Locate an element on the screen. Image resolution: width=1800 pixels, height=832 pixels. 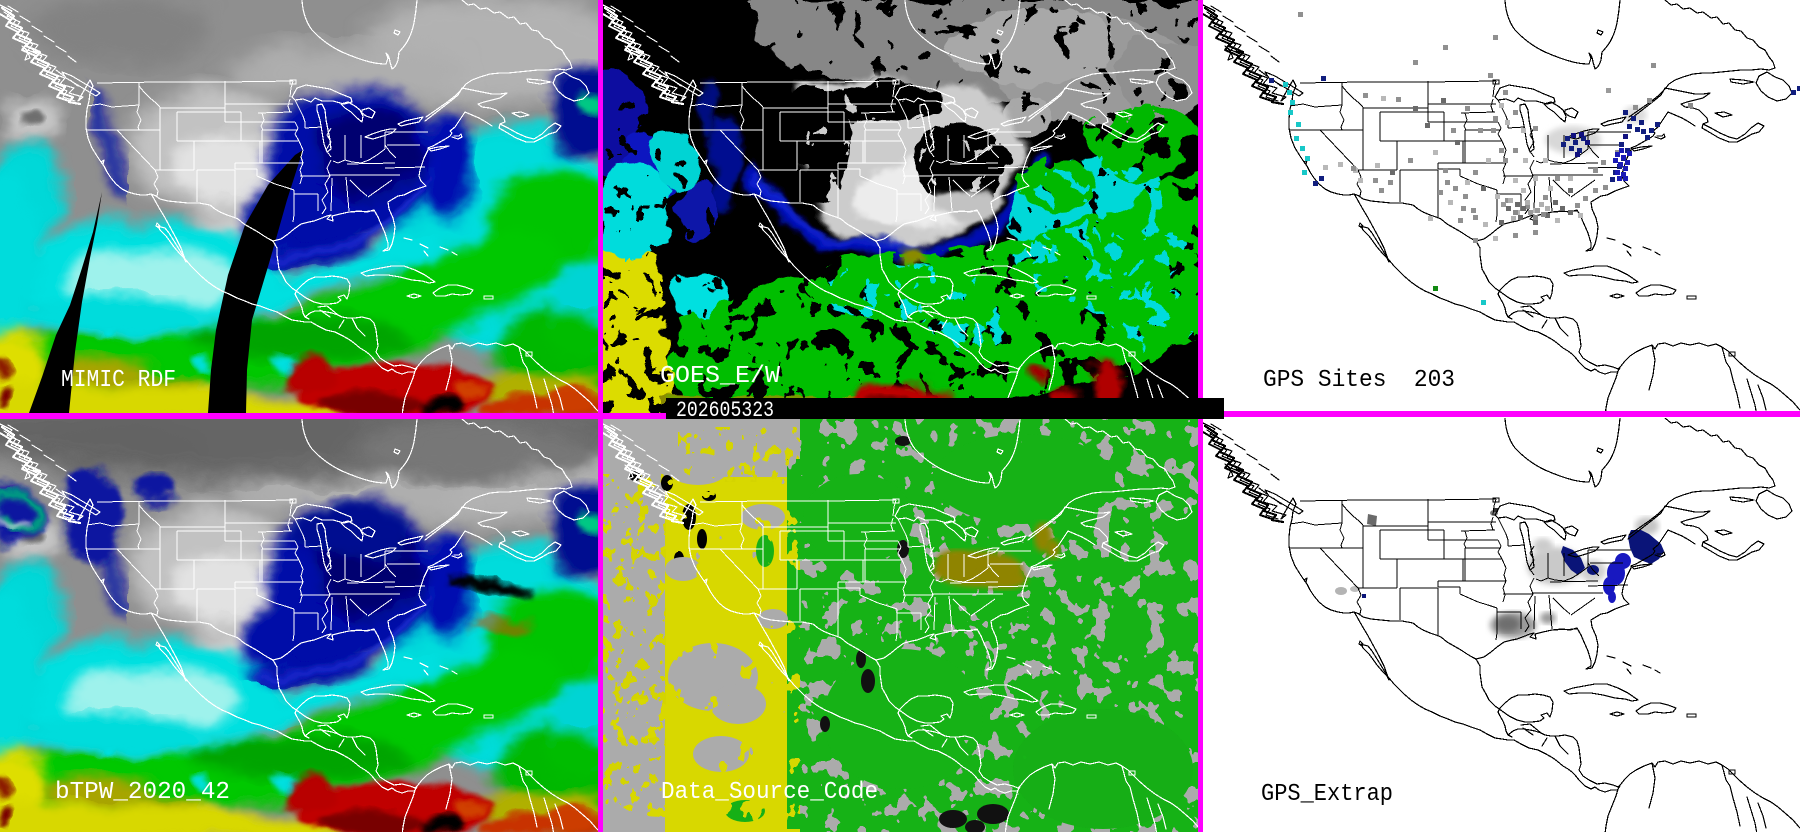
svg-text: MIMIC RDF is located at coordinates (118, 380).